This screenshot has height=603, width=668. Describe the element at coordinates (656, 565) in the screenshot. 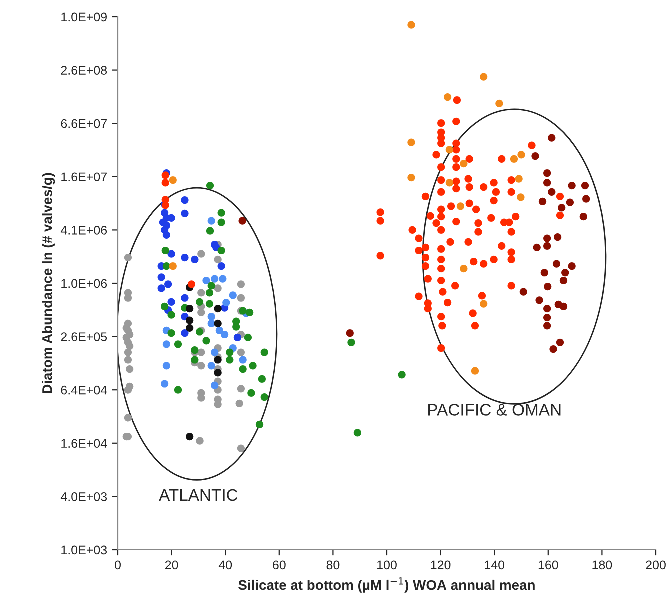

I see `x-tick-label: 200` at that location.